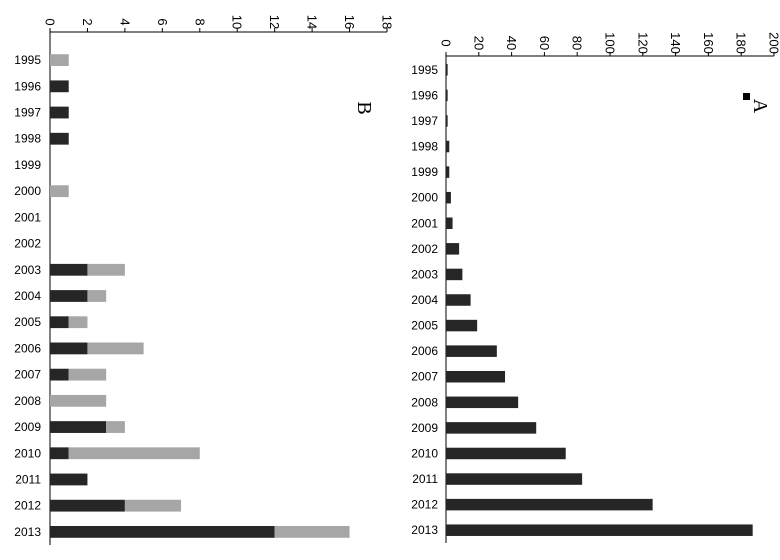 The height and width of the screenshot is (560, 780). What do you see at coordinates (577, 43) in the screenshot?
I see `panel-a-tick-label: 80` at bounding box center [577, 43].